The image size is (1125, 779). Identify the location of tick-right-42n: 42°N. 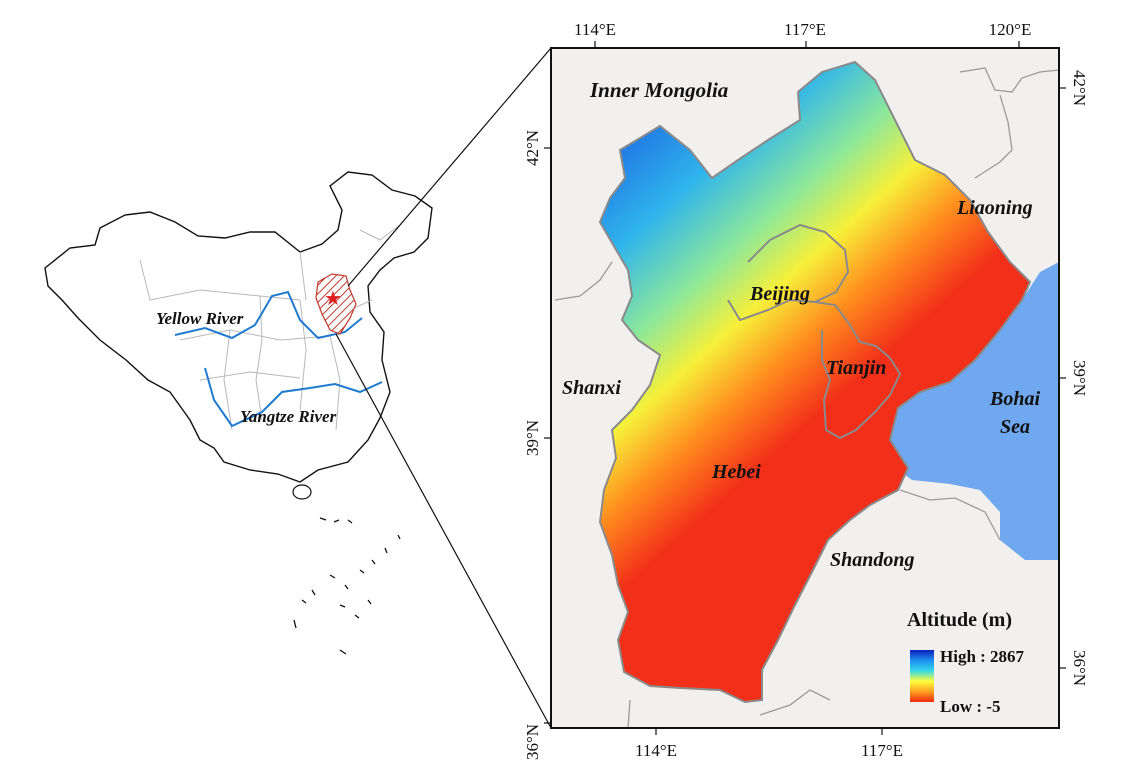
(1079, 88).